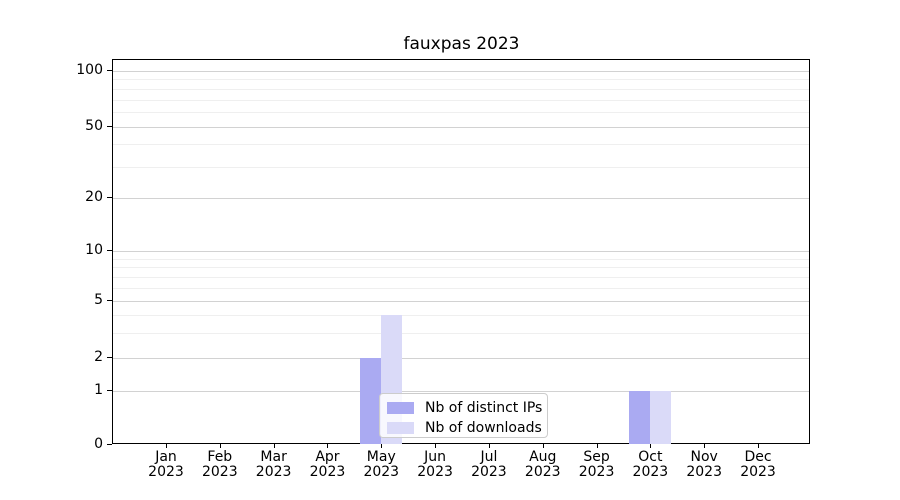 Image resolution: width=900 pixels, height=500 pixels. I want to click on x-tick-label: Apr 2023, so click(327, 465).